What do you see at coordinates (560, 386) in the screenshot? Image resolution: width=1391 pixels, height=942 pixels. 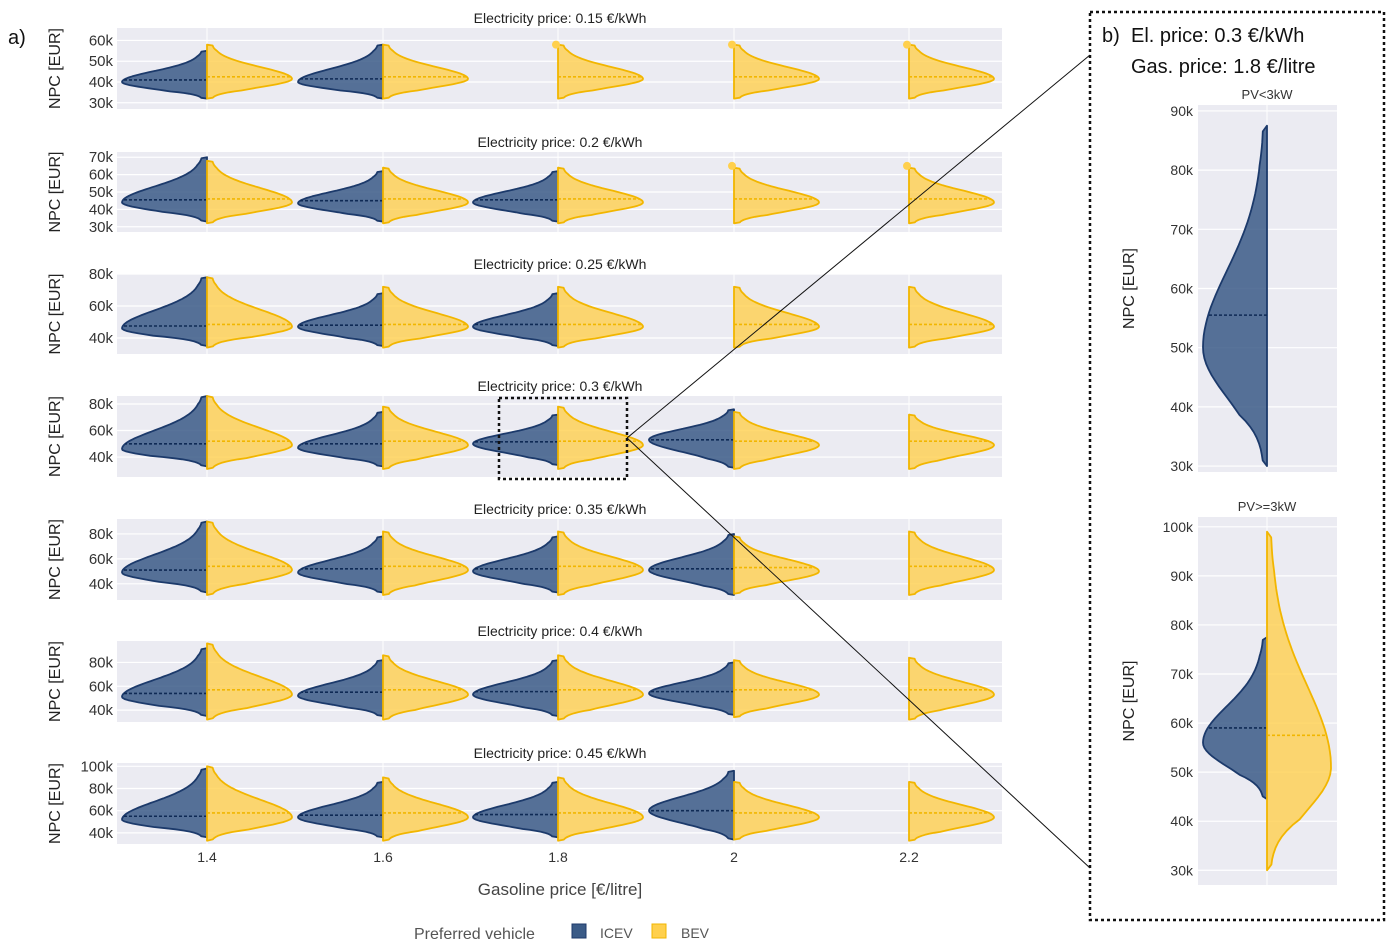 I see `facet-title: Electricity price: 0.3 €/kWh` at bounding box center [560, 386].